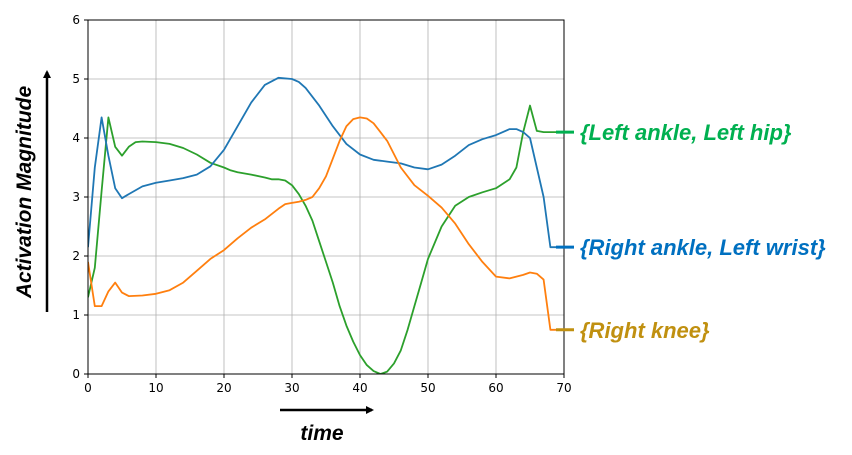 This screenshot has width=852, height=455. I want to click on y-tick-label: 0, so click(76, 374).